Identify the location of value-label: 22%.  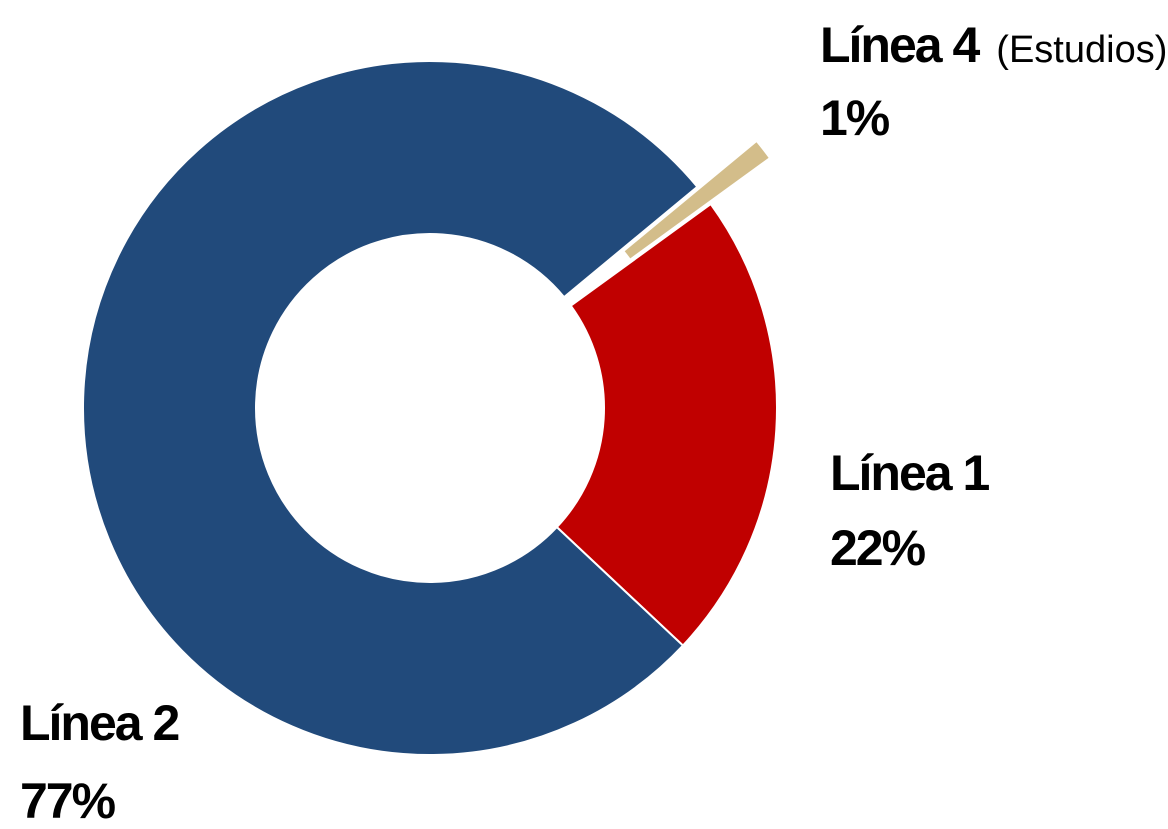
(878, 548).